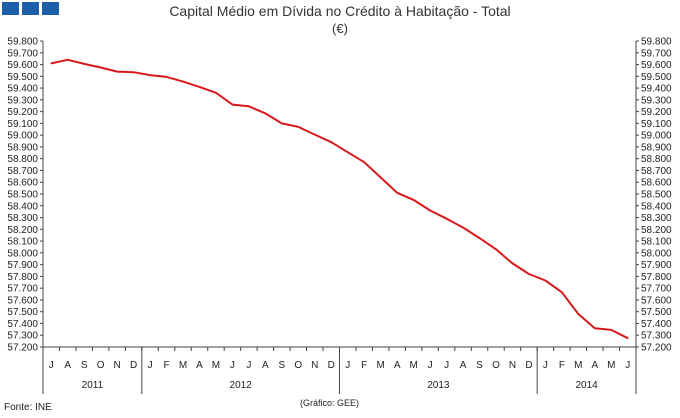  Describe the element at coordinates (22, 124) in the screenshot. I see `y-tick-label-left: 59.100` at that location.